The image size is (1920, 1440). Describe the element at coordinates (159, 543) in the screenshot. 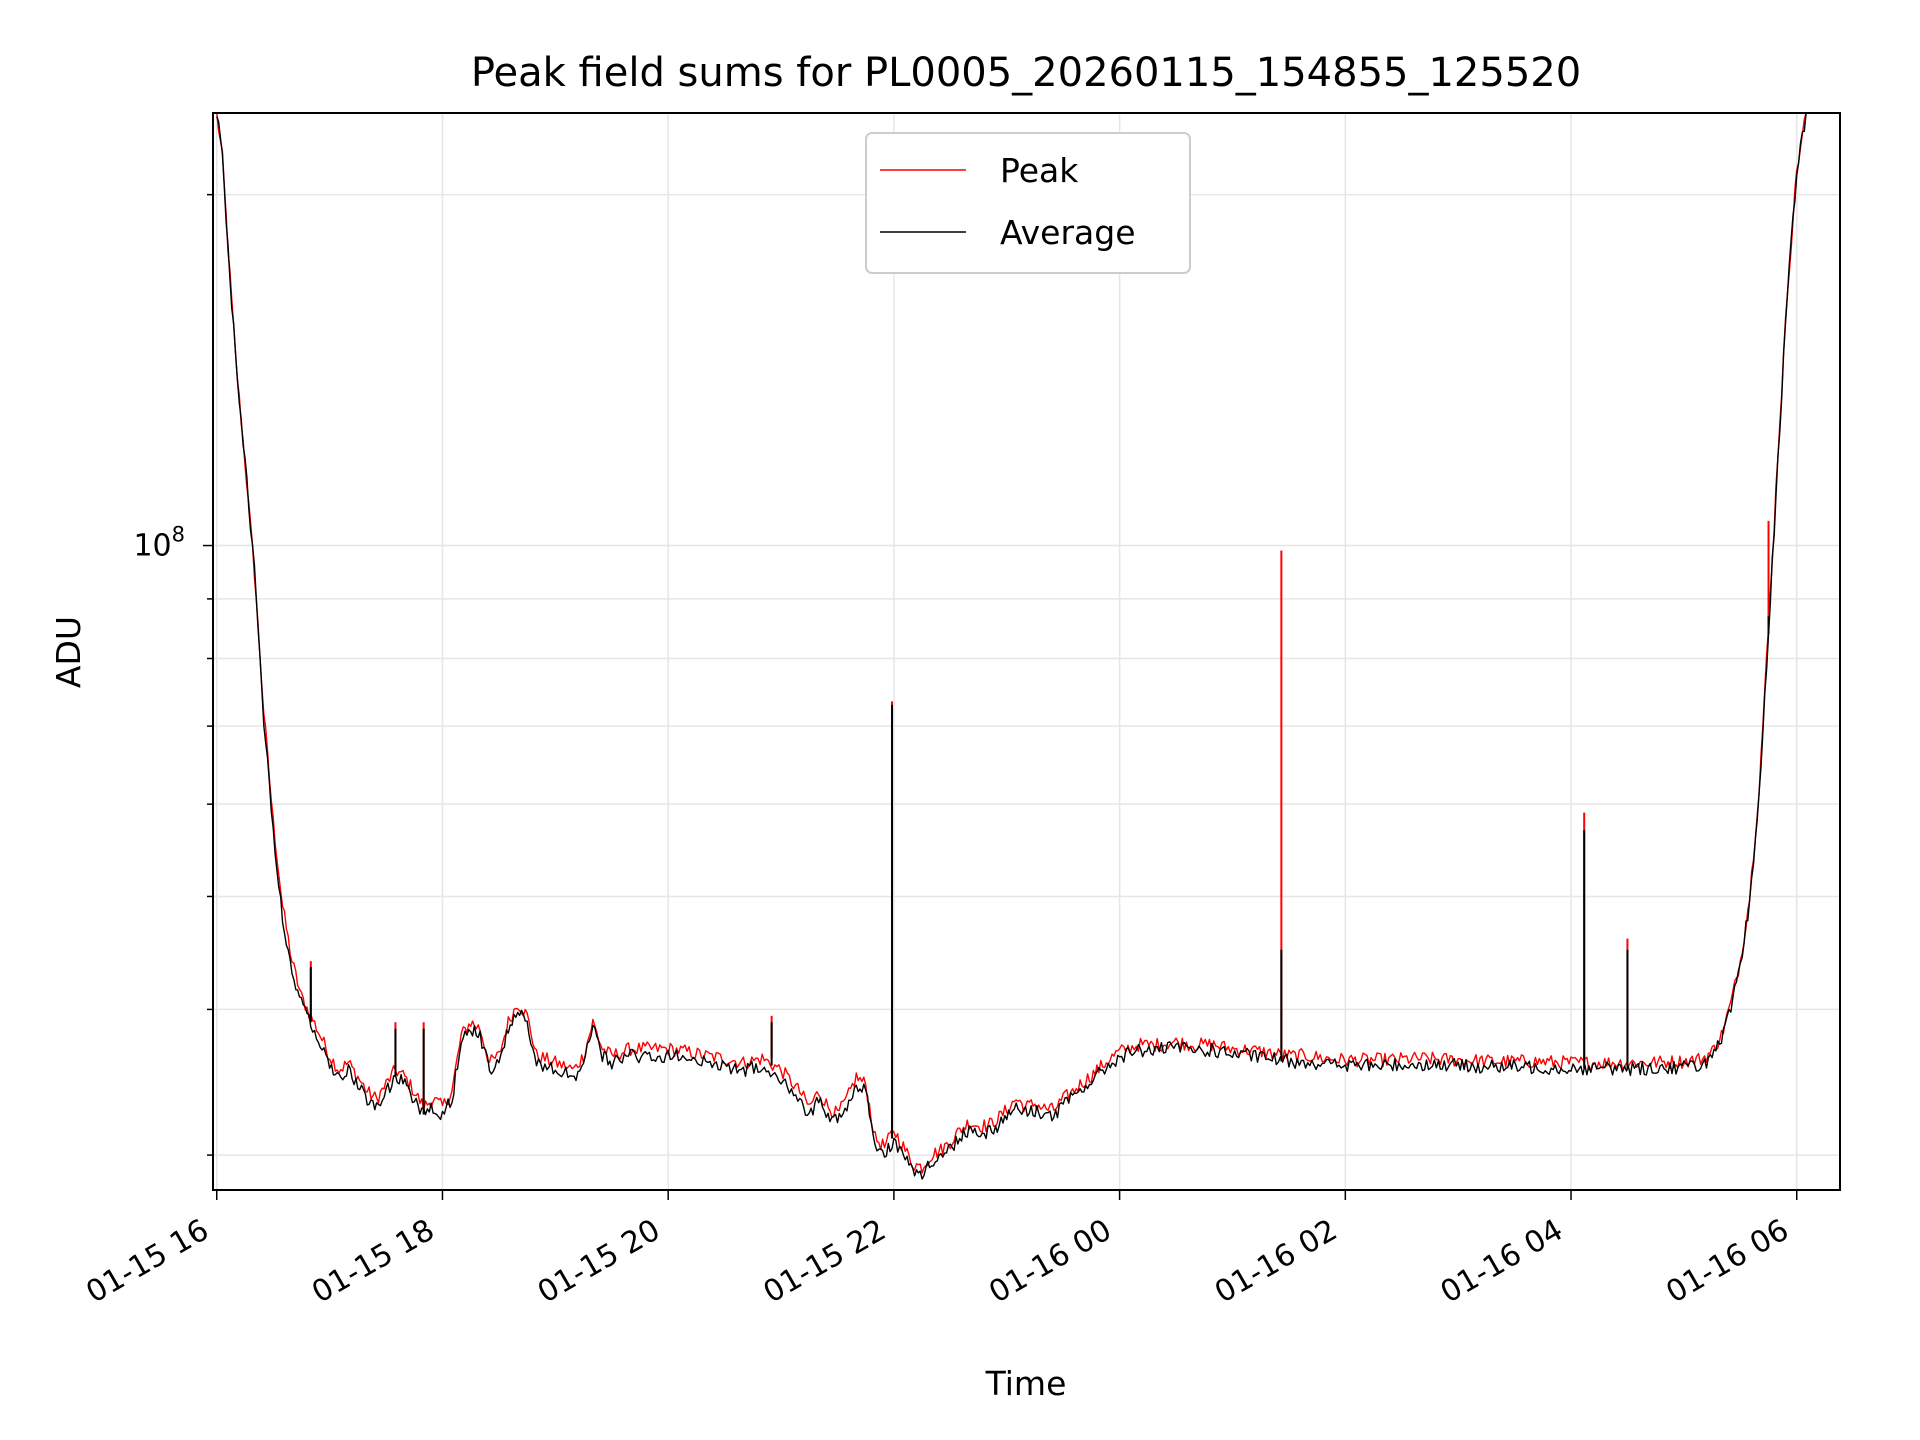

I see `y-tick-label: 108` at that location.